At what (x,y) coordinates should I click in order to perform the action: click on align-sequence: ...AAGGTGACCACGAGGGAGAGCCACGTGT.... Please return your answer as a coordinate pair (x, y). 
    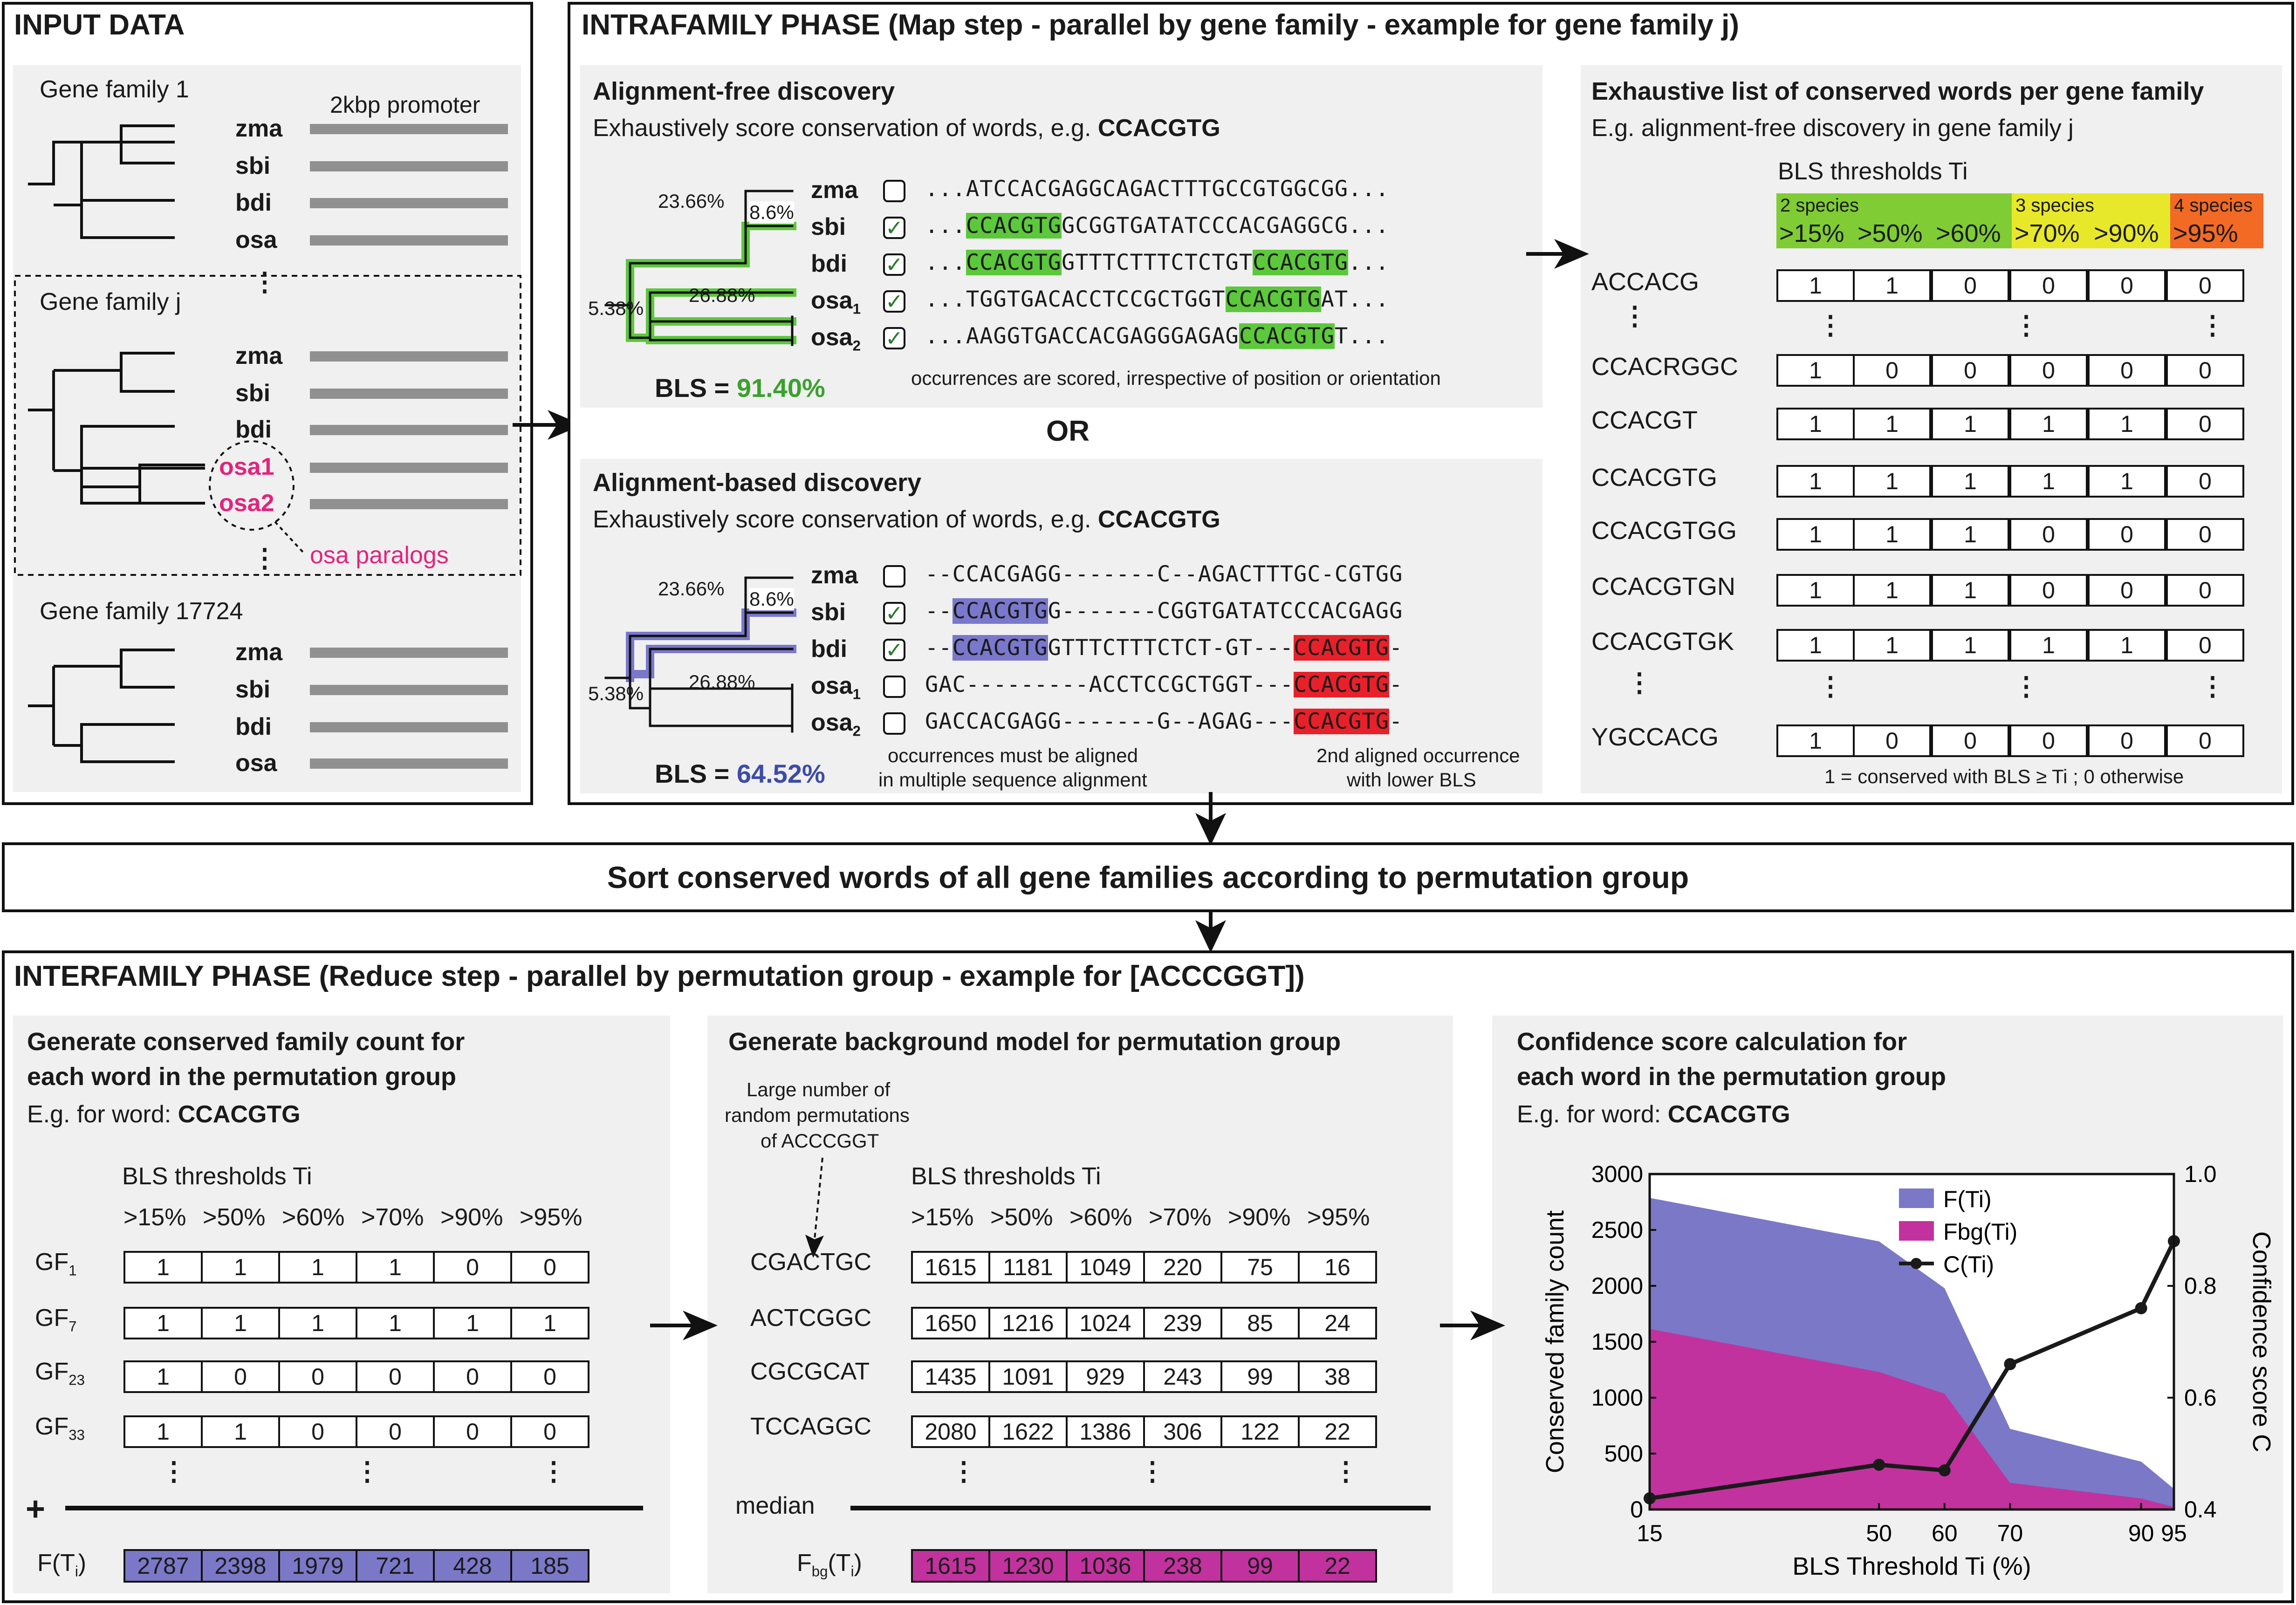
    Looking at the image, I should click on (1157, 336).